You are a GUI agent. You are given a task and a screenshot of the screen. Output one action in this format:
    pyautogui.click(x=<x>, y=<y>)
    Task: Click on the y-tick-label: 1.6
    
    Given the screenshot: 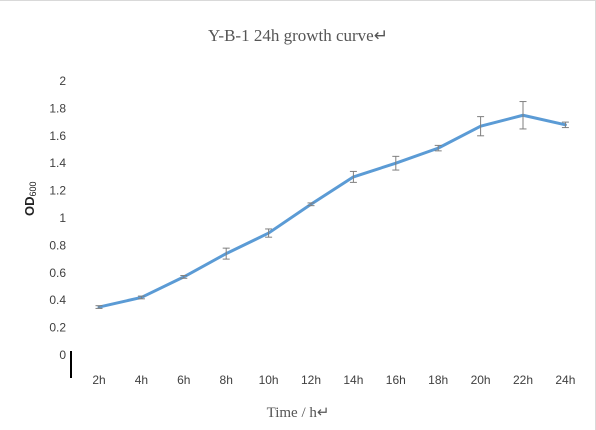 What is the action you would take?
    pyautogui.click(x=57, y=136)
    